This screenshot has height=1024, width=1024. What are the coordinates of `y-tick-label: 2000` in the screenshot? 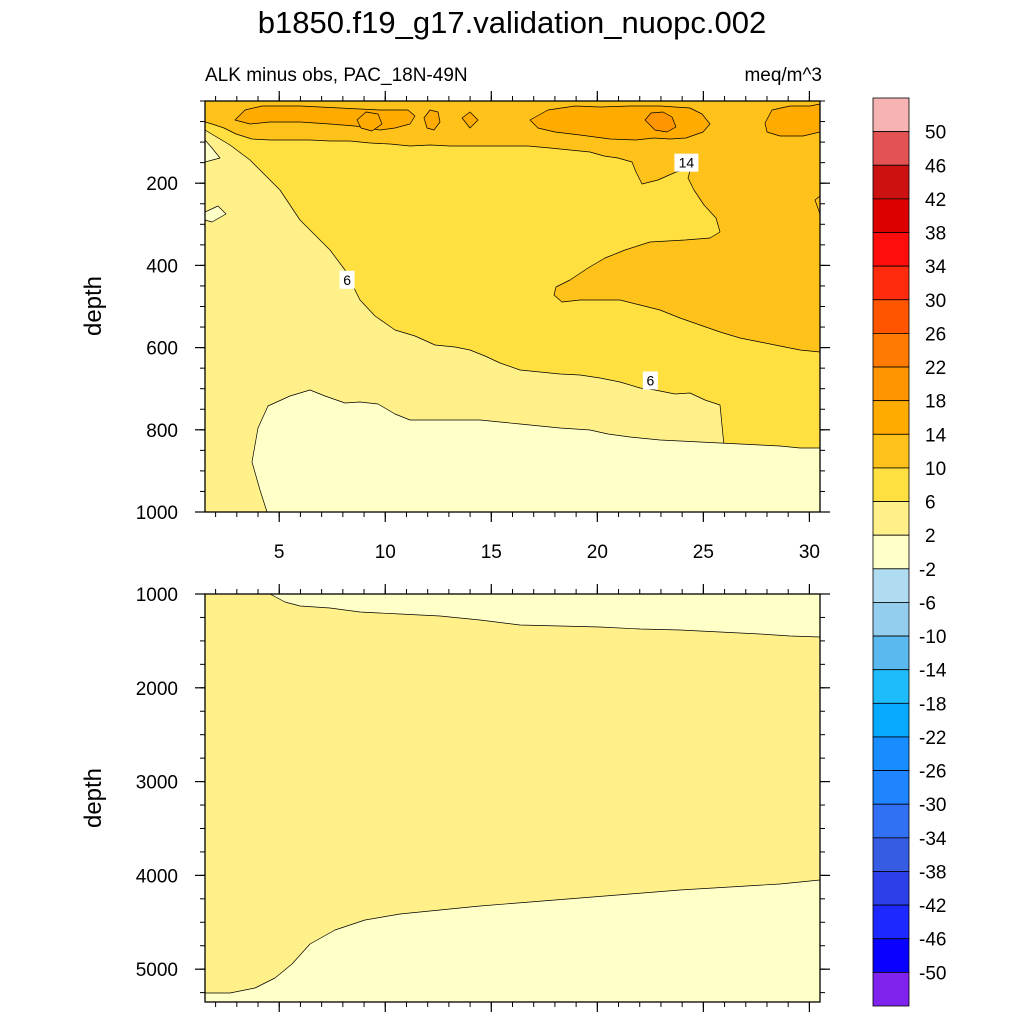 It's located at (157, 689).